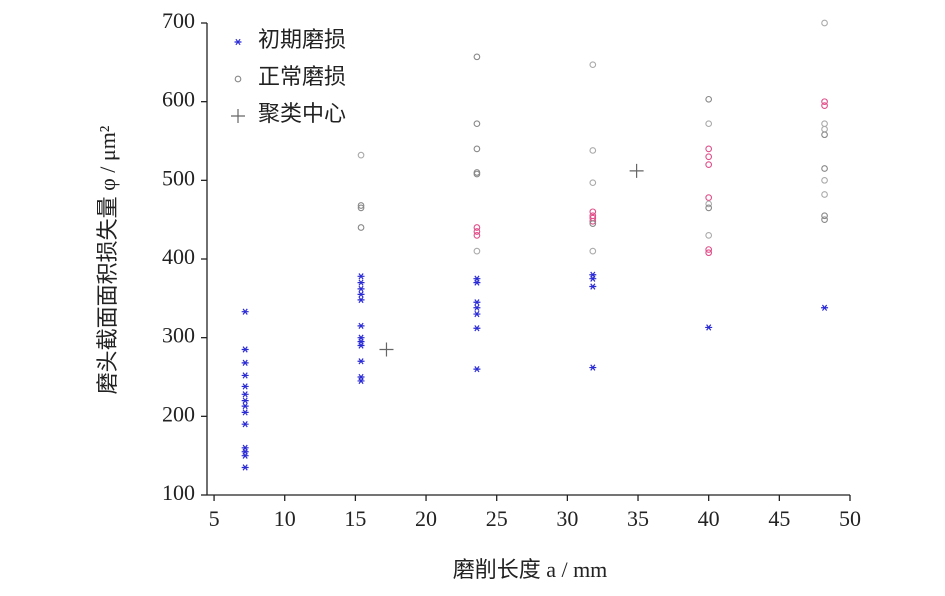  Describe the element at coordinates (178, 20) in the screenshot. I see `y-tick-label: 700` at that location.